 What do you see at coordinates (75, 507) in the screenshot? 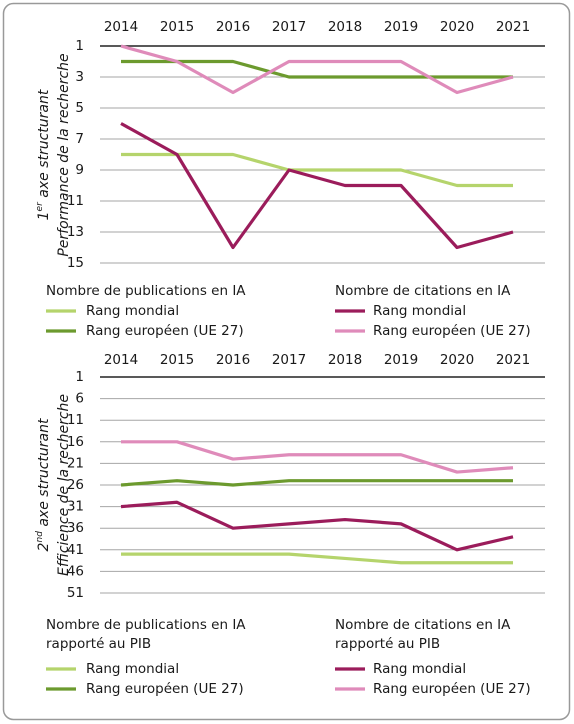
I see `y-tick-label: 31` at bounding box center [75, 507].